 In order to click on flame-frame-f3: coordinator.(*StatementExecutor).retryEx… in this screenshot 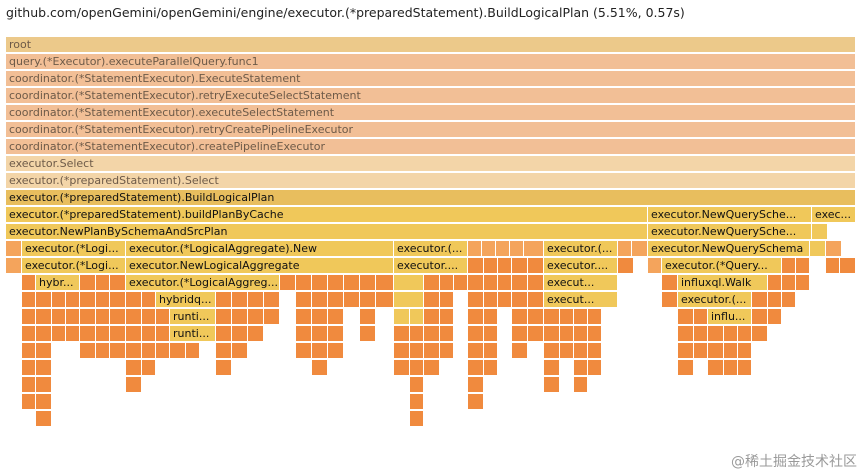, I will do `click(431, 96)`.